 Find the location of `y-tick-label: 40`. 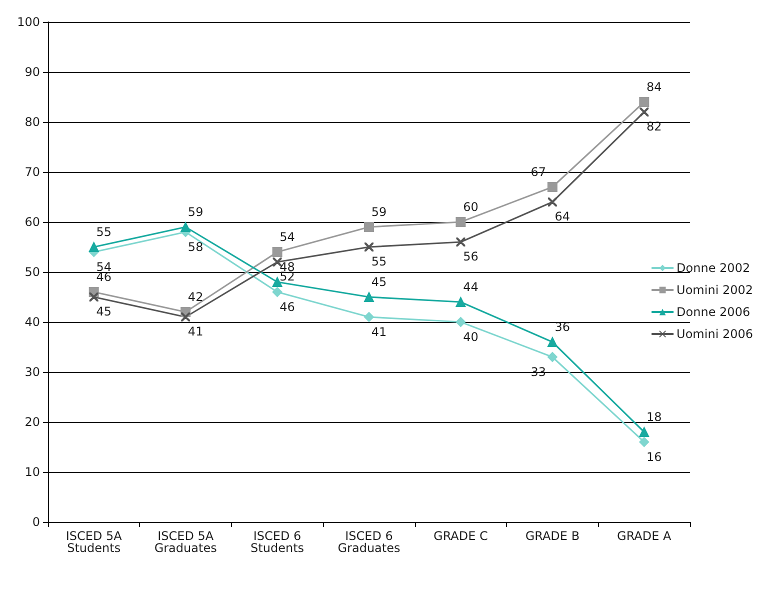

y-tick-label: 40 is located at coordinates (32, 322).